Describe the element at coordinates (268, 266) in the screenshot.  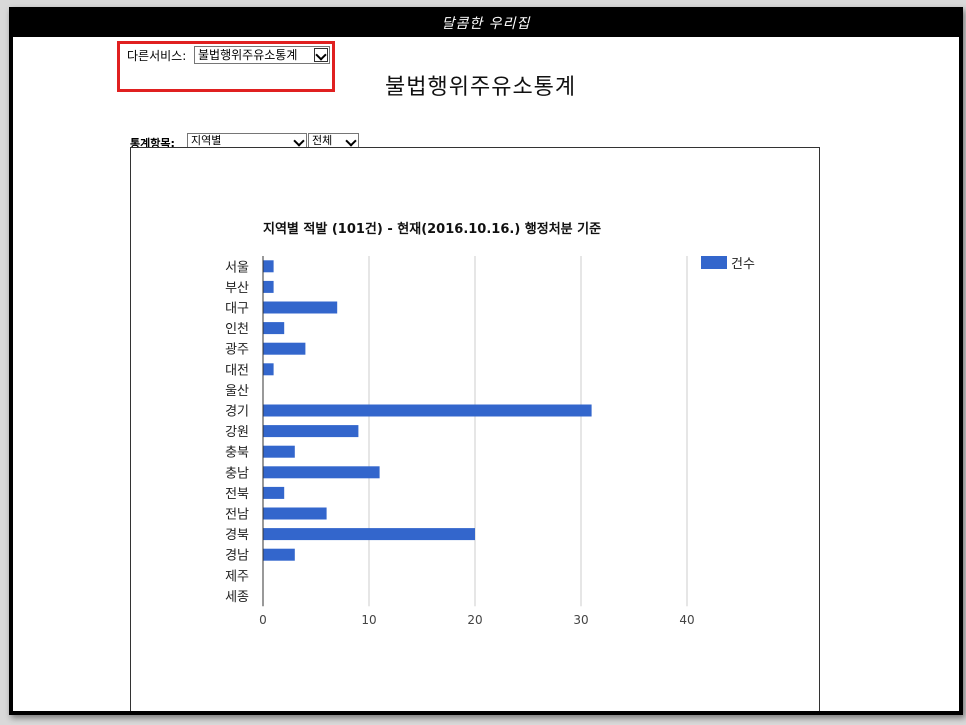
I see `bar-서울` at that location.